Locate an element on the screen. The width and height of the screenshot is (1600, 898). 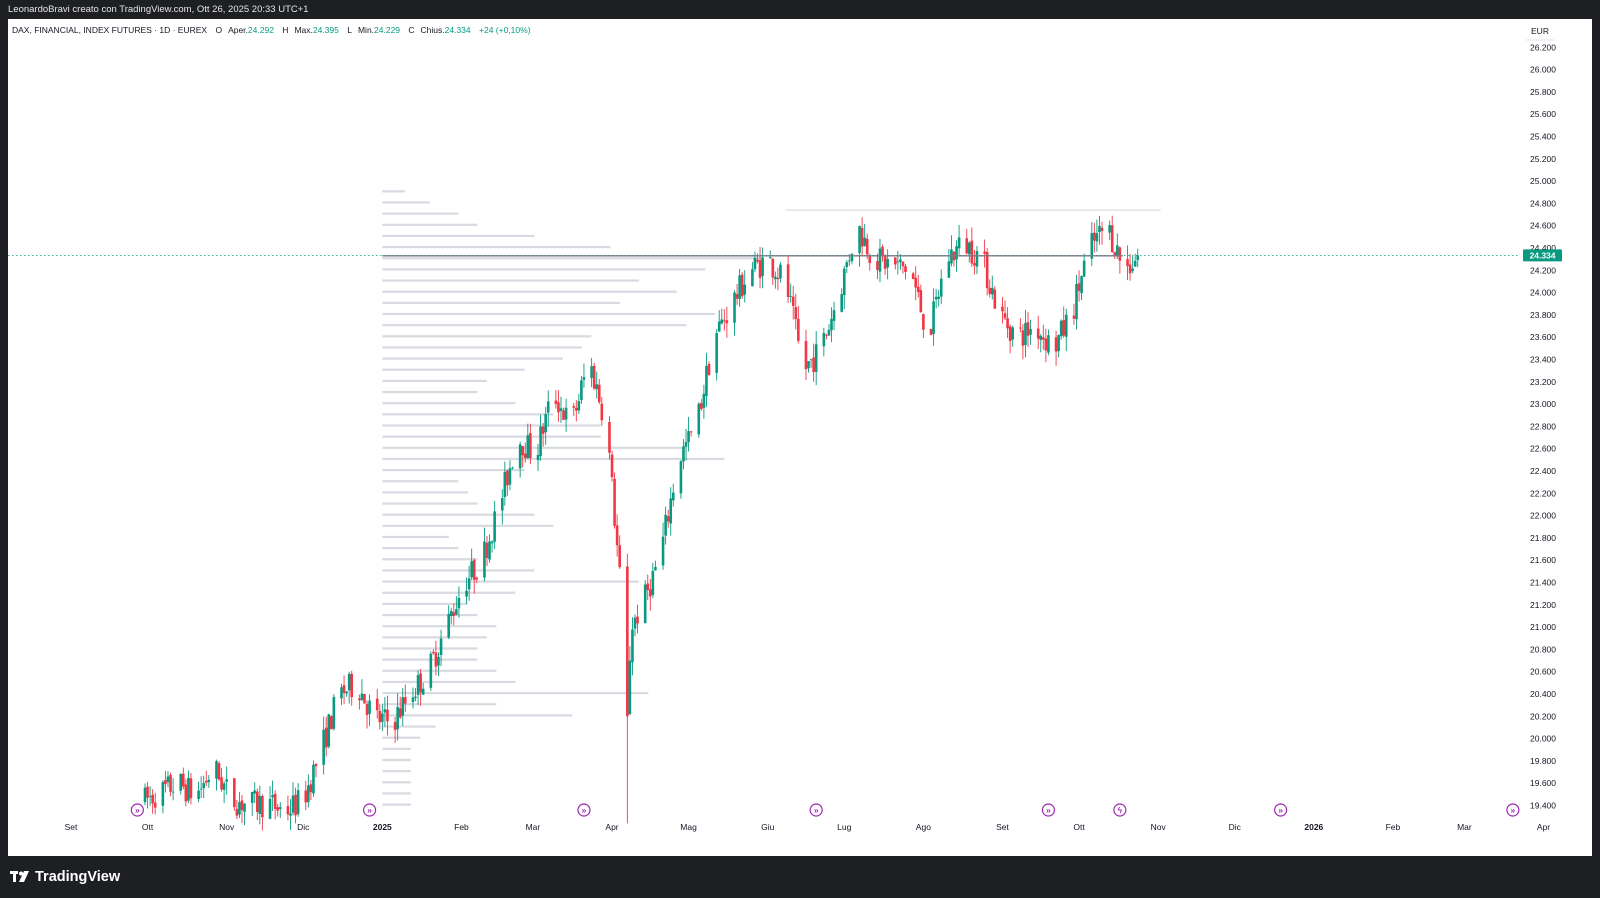
y-tick-label: 21.800 is located at coordinates (1543, 538).